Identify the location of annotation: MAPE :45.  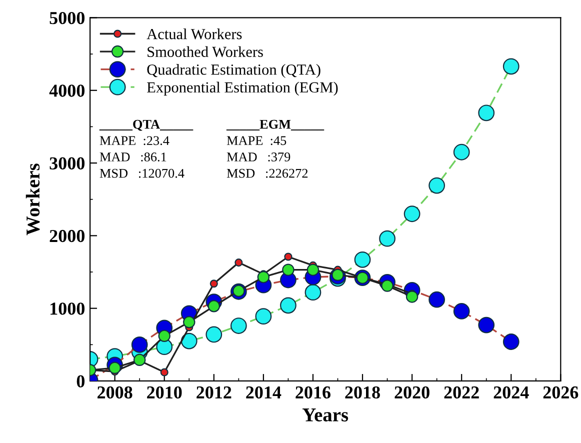
(256, 141).